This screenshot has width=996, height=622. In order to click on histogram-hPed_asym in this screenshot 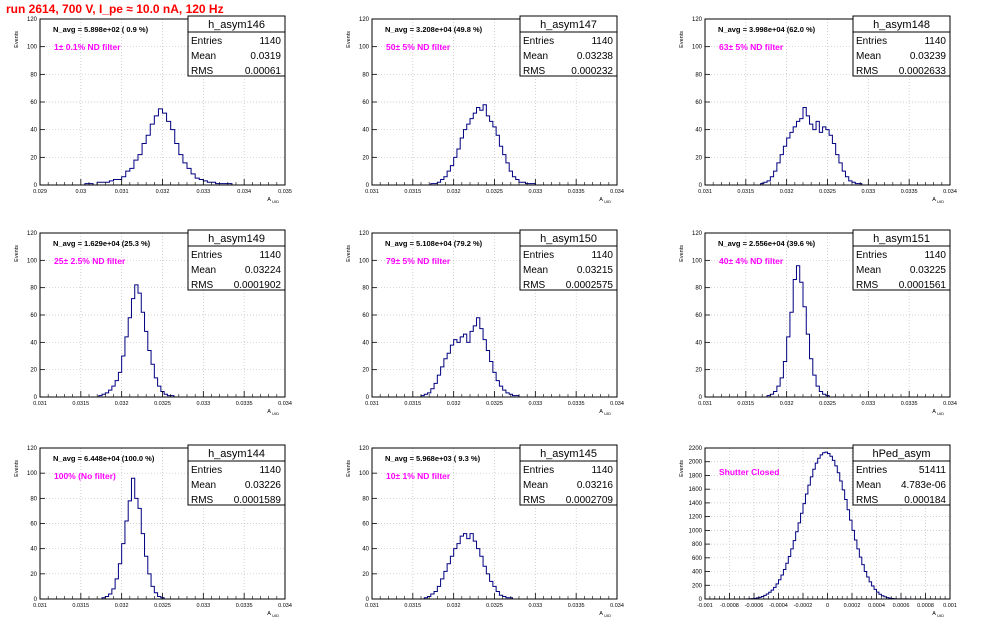, I will do `click(827, 525)`.